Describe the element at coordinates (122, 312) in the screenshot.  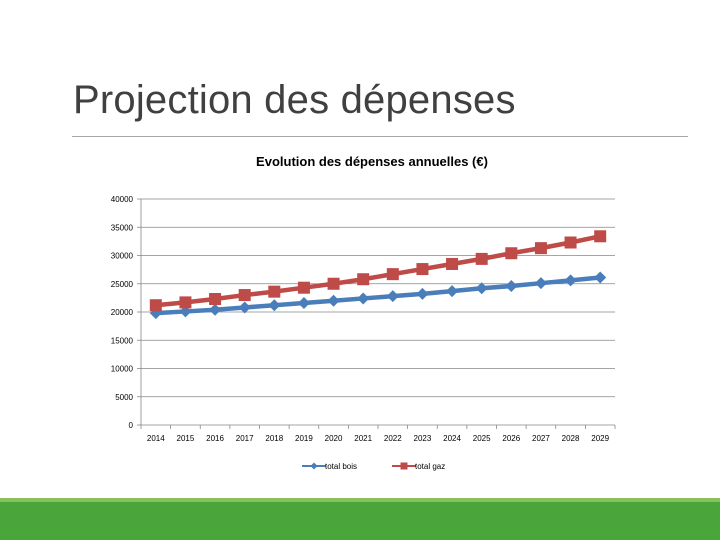
I see `y-tick-label: 20000` at that location.